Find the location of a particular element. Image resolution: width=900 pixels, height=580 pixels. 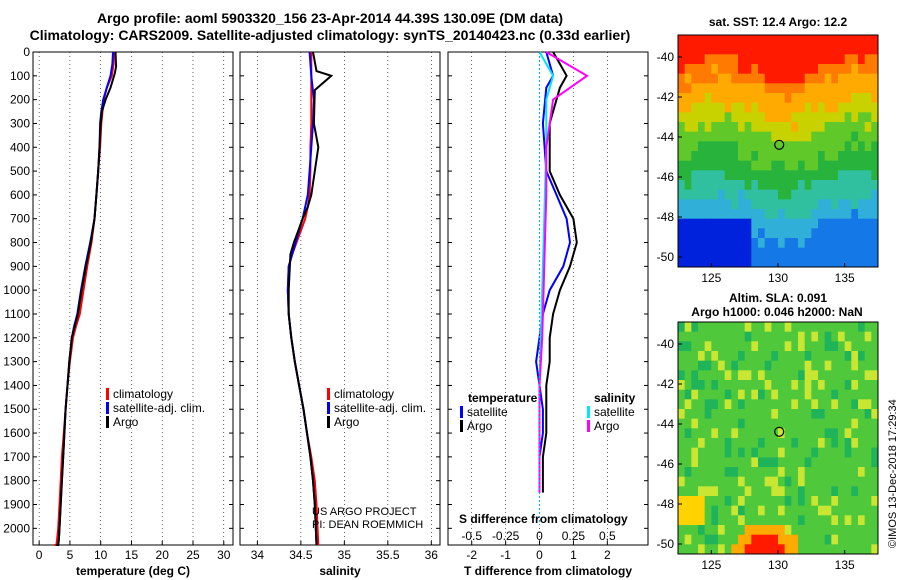

diff-s-tick-label: -0.5 is located at coordinates (471, 536).